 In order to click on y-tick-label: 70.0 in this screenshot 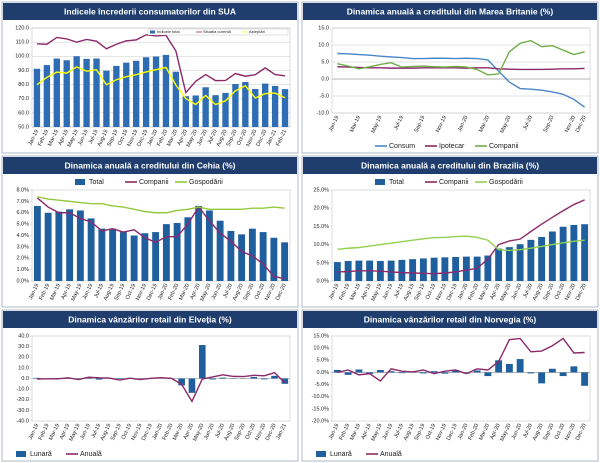, I will do `click(23, 99)`.